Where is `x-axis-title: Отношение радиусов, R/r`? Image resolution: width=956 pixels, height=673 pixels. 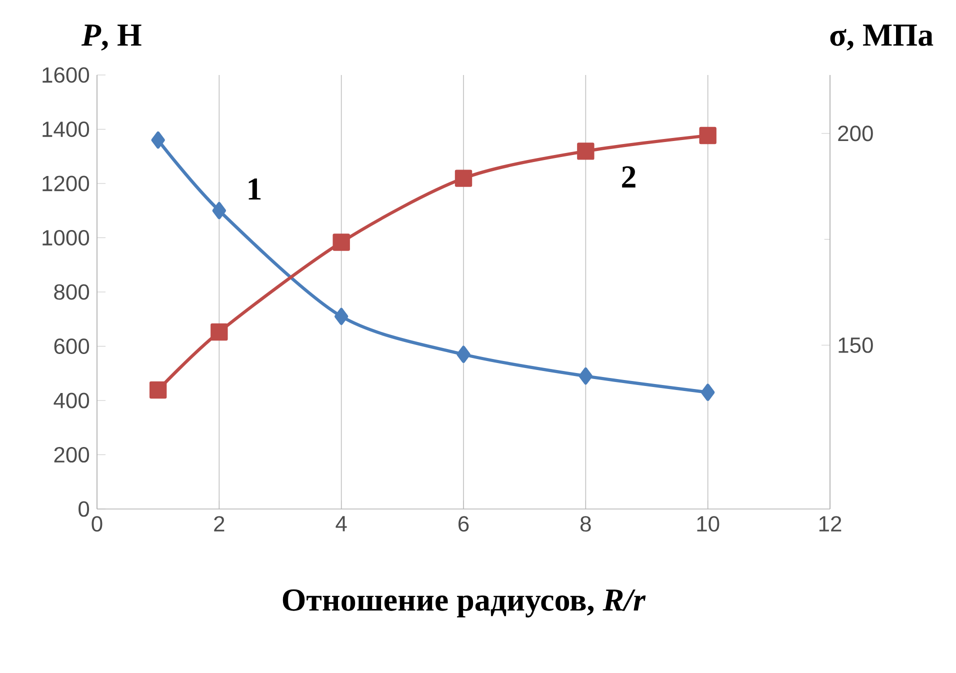
x-axis-title: Отношение радиусов, R/r is located at coordinates (464, 603).